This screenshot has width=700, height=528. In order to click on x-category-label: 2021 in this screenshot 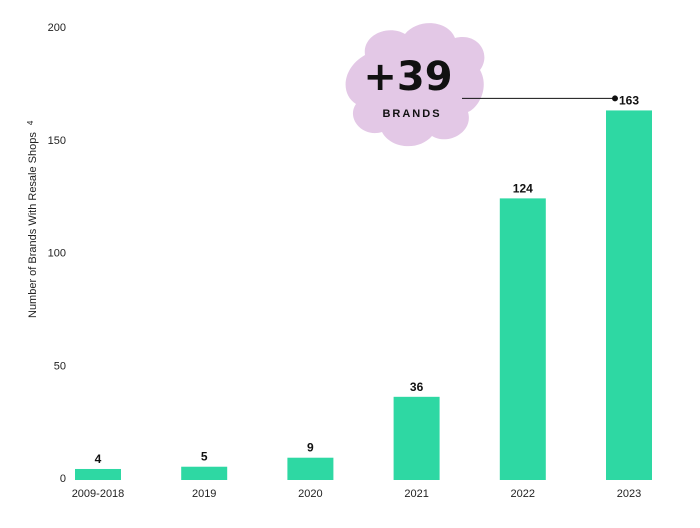, I will do `click(416, 494)`.